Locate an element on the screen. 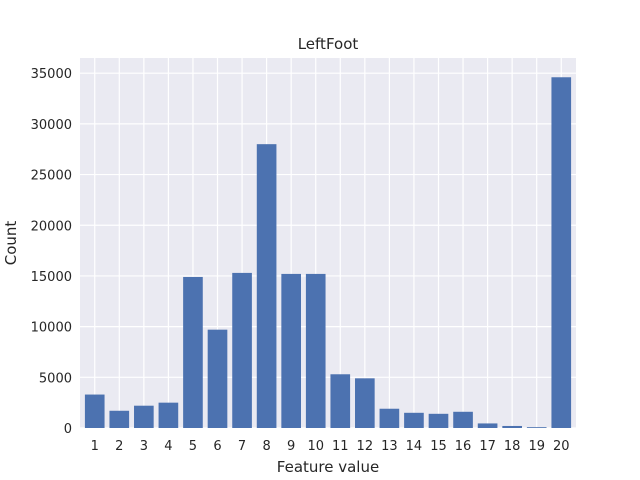  x-tick-labels: 1 2 3 4 5 6 7 8 9 10 11 12 13 14 15 16 17 18 19 20 is located at coordinates (330, 446).